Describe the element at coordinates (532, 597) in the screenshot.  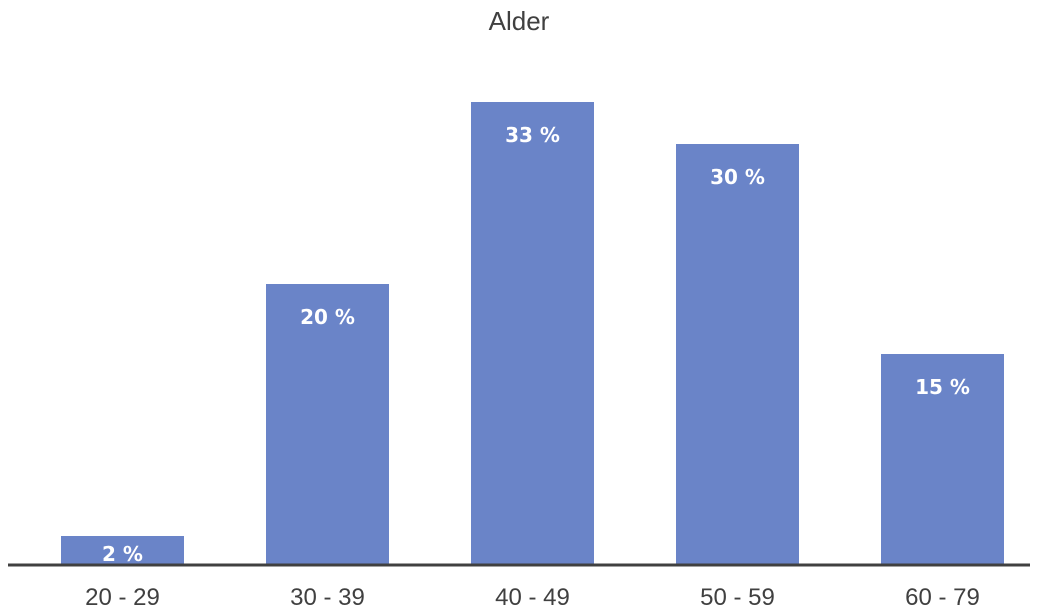
I see `x-tick-label: 40 - 49` at that location.